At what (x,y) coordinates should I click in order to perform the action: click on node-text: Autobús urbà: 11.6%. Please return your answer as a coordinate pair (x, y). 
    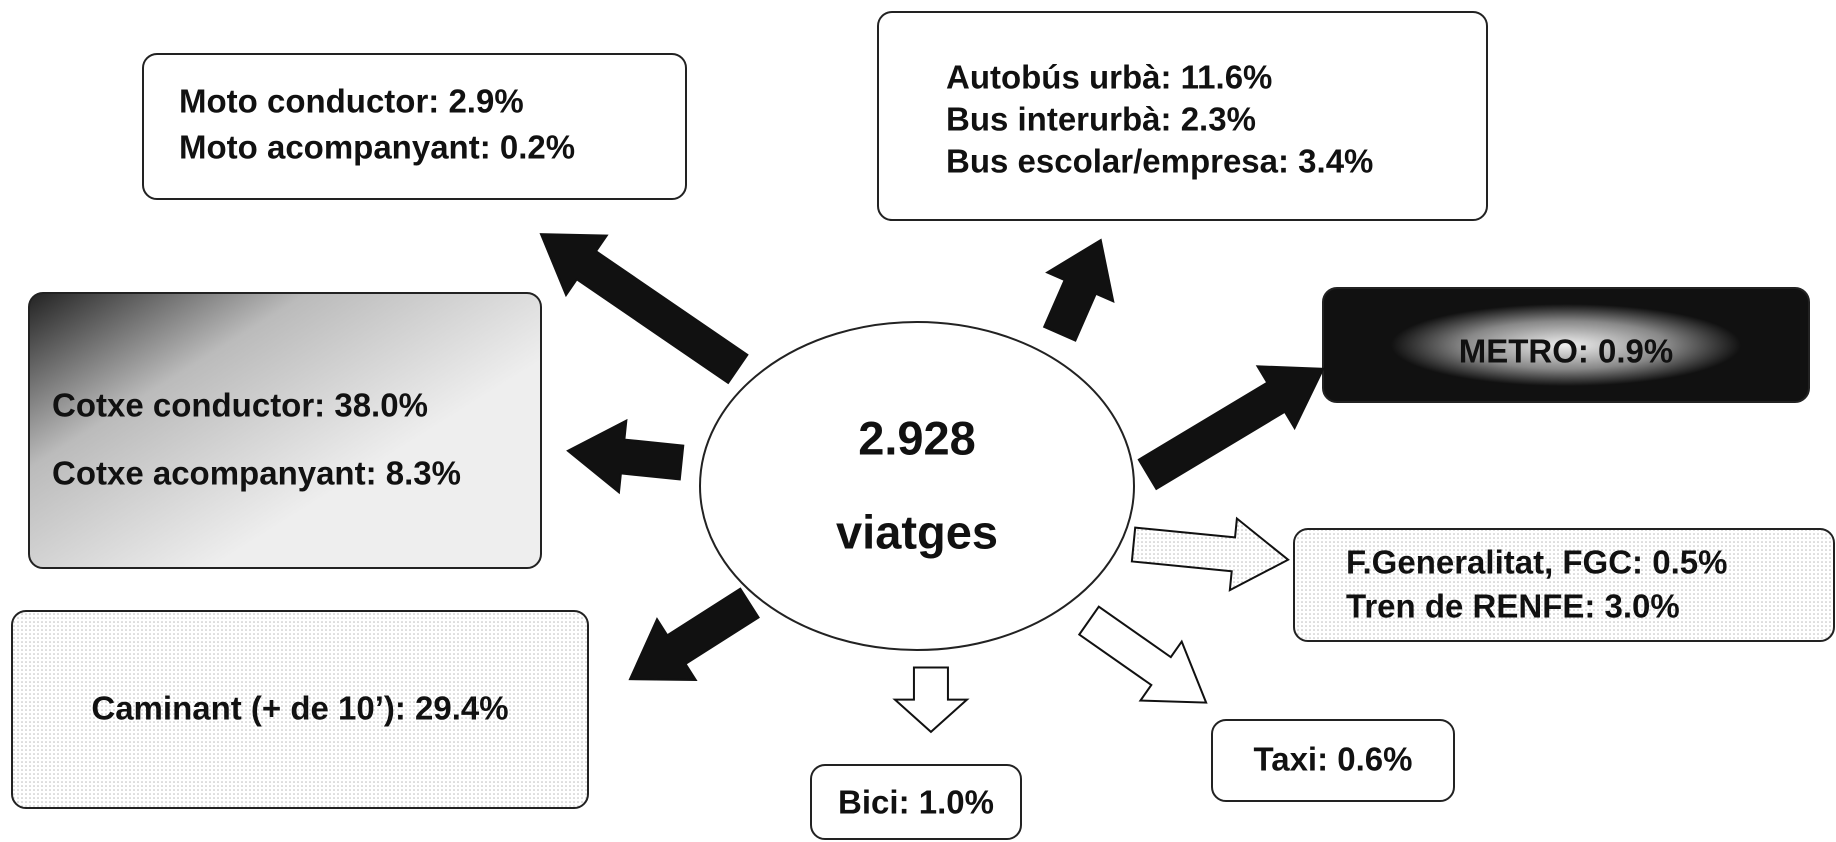
    Looking at the image, I should click on (1109, 77).